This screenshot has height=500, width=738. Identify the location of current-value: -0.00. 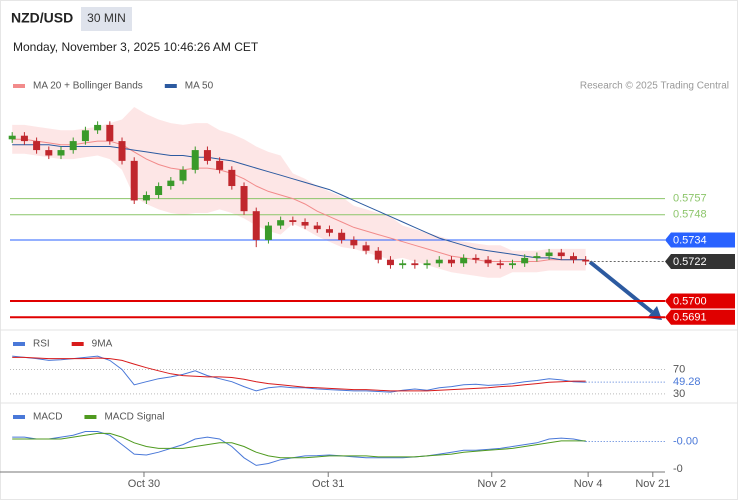
(685, 441).